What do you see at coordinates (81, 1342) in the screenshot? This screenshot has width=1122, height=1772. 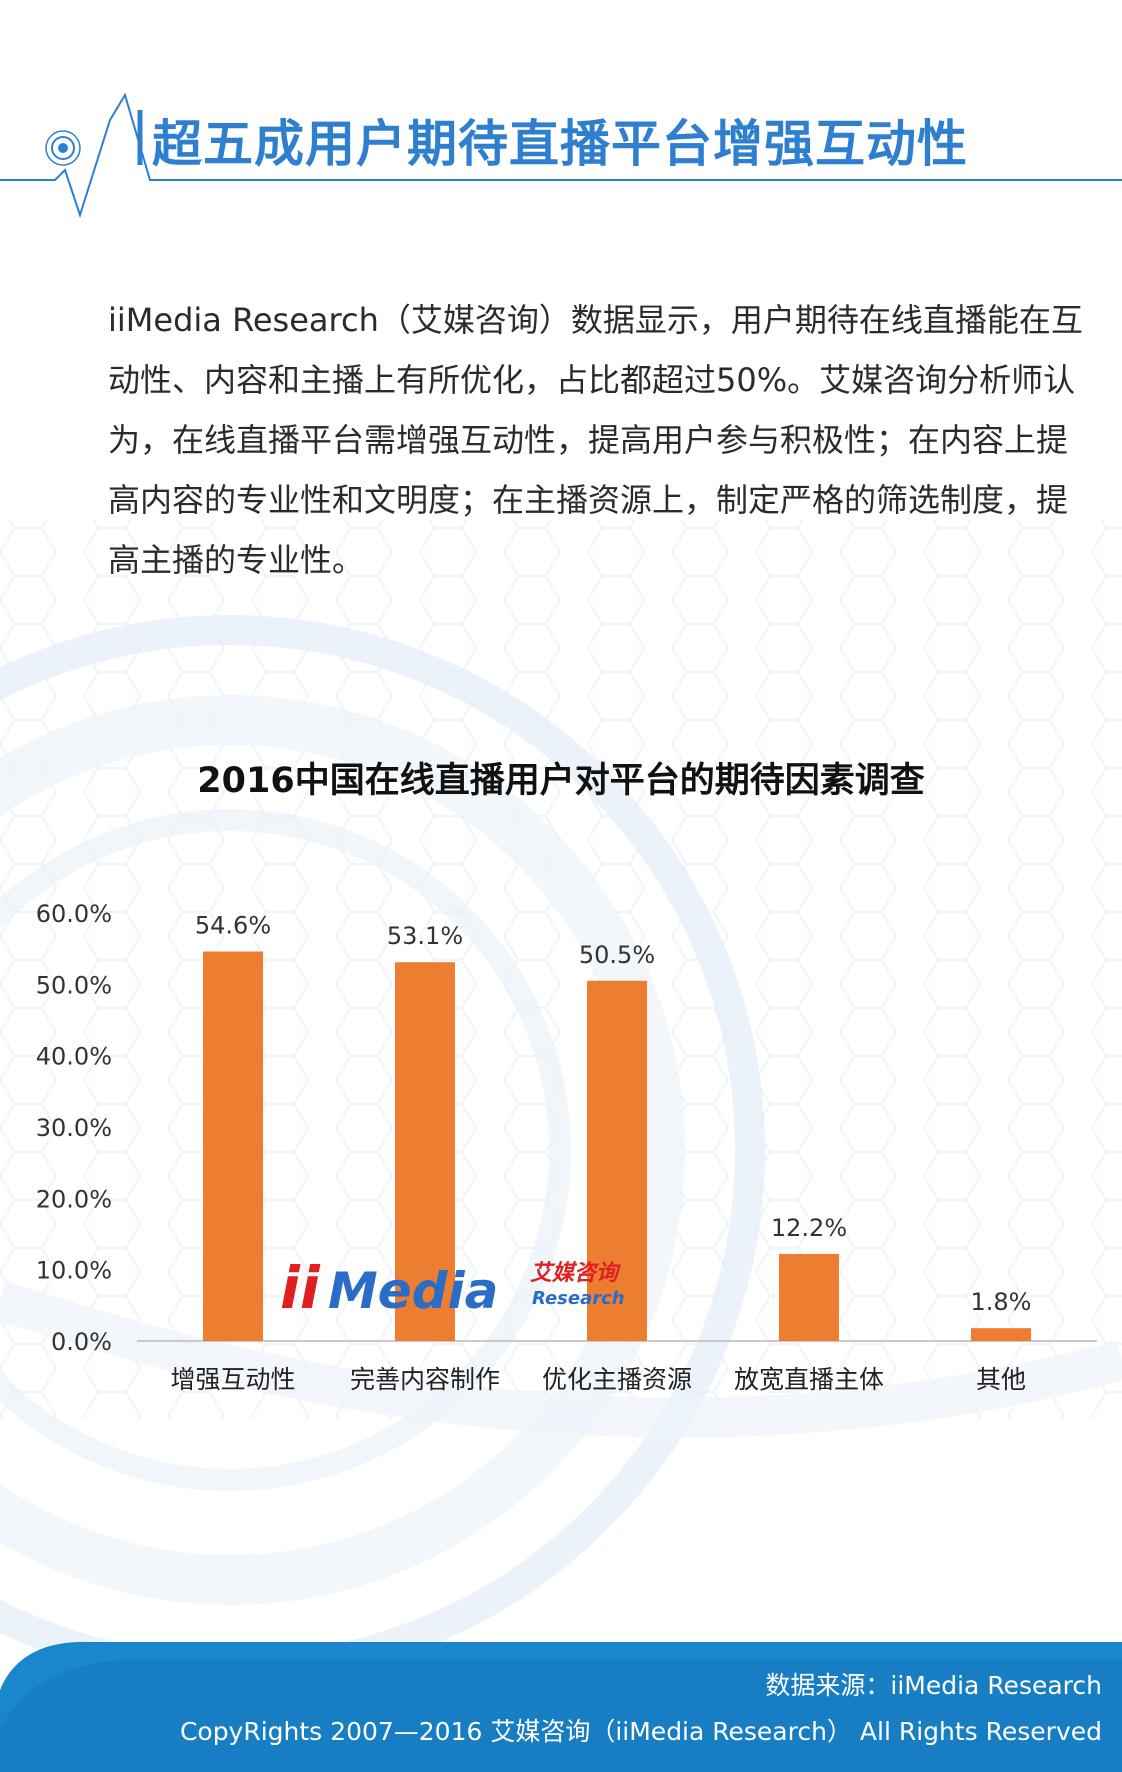 I see `y-tick-label: 0.0%` at bounding box center [81, 1342].